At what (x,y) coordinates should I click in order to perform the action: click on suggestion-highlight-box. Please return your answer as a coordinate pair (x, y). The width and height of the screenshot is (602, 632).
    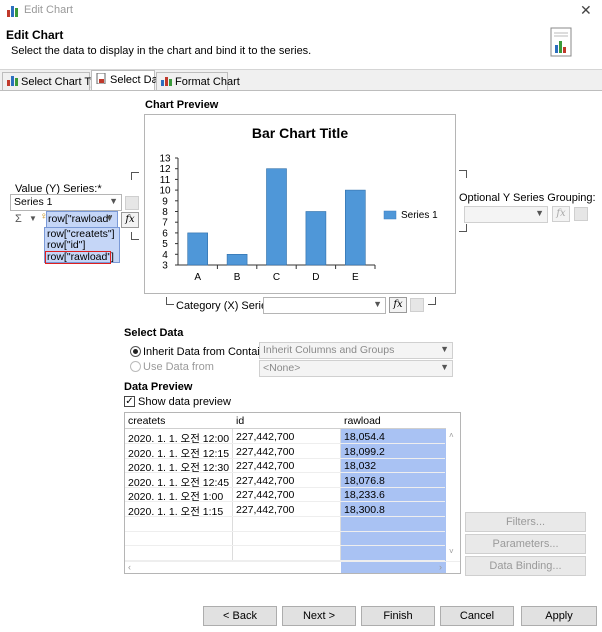
    Looking at the image, I should click on (78, 257).